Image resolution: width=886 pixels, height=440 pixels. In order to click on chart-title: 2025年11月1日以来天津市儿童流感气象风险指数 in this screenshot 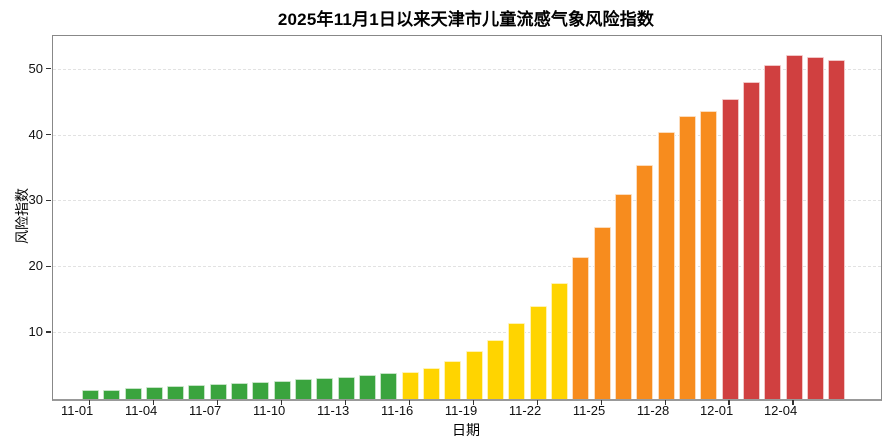, I will do `click(466, 19)`.